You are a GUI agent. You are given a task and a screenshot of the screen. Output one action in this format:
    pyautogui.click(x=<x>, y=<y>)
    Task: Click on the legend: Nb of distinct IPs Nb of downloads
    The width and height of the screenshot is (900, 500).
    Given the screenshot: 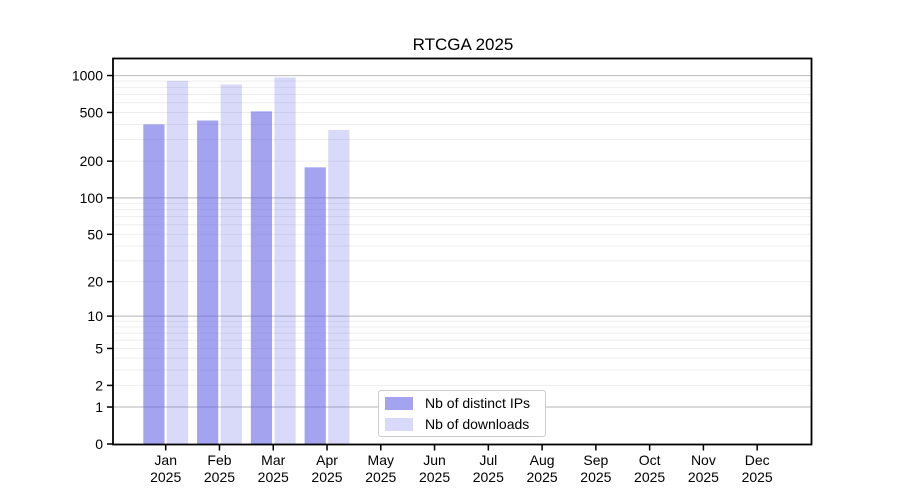 What is the action you would take?
    pyautogui.click(x=462, y=413)
    